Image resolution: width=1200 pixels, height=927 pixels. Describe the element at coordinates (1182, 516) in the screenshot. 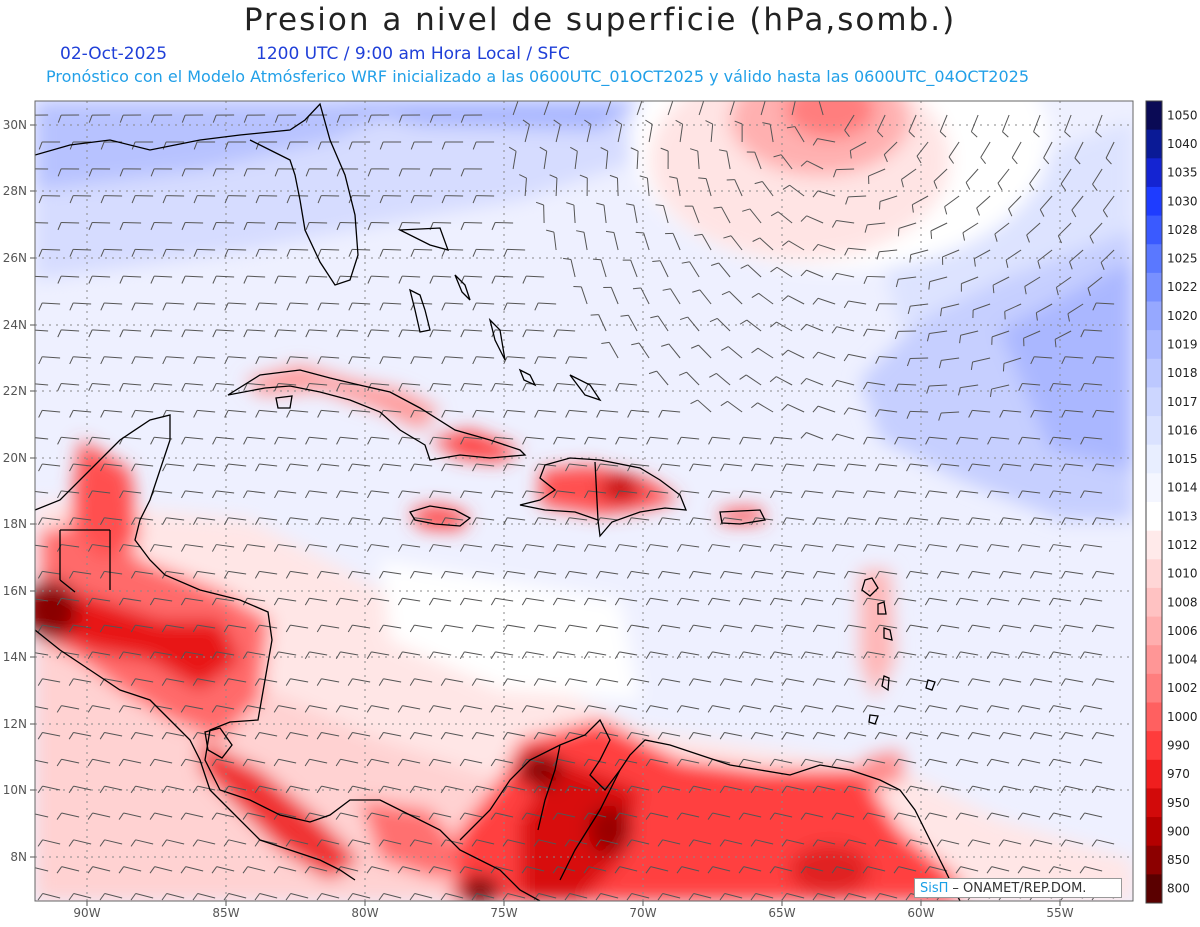

I see `colorbar-label: 1013` at that location.